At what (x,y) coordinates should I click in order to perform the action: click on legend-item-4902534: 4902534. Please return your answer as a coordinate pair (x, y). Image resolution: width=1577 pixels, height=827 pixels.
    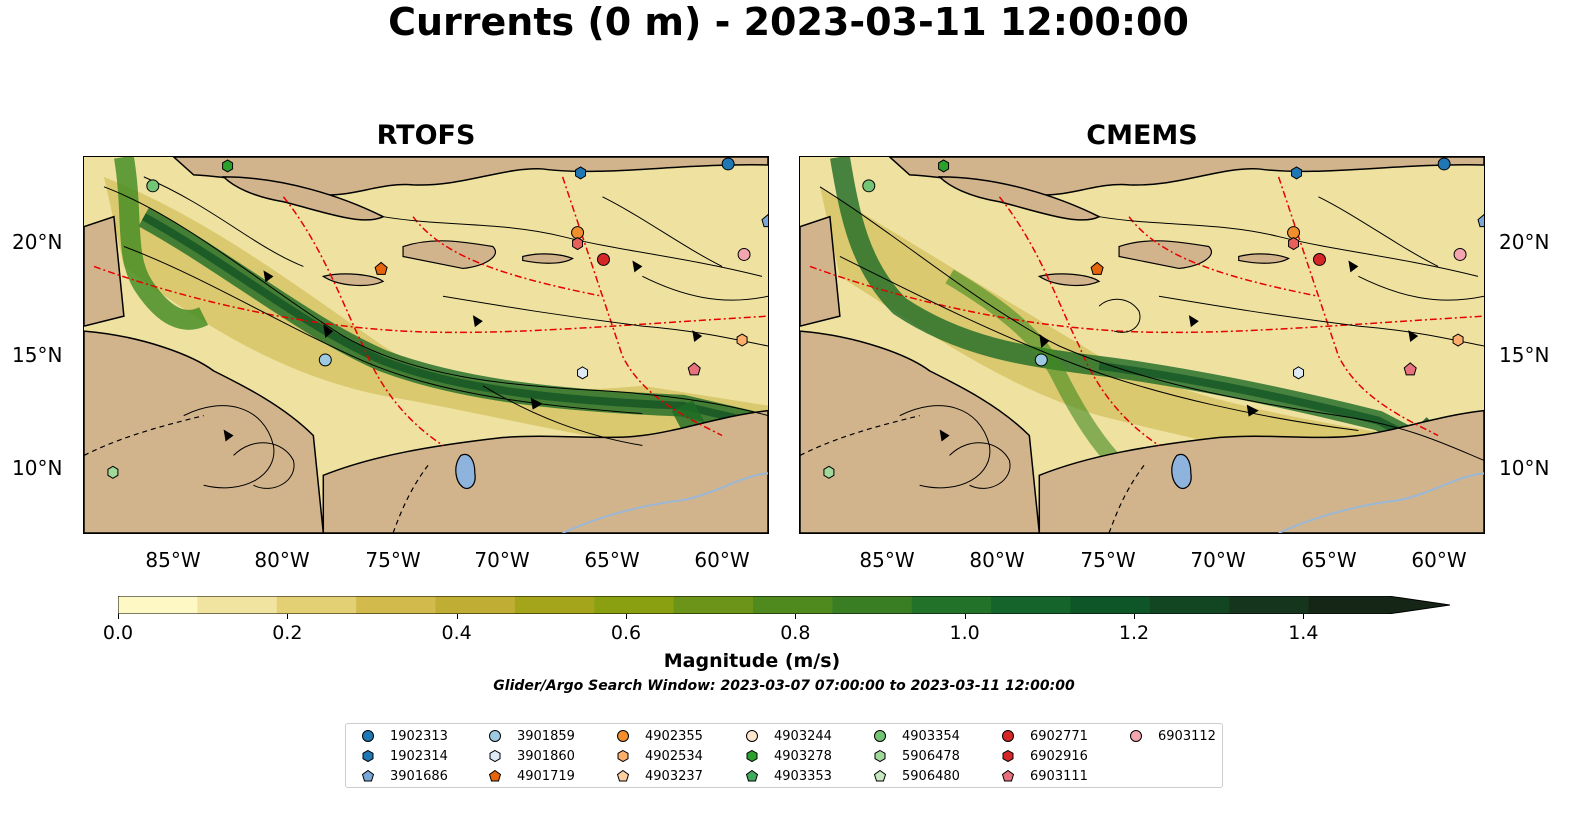
    Looking at the image, I should click on (659, 756).